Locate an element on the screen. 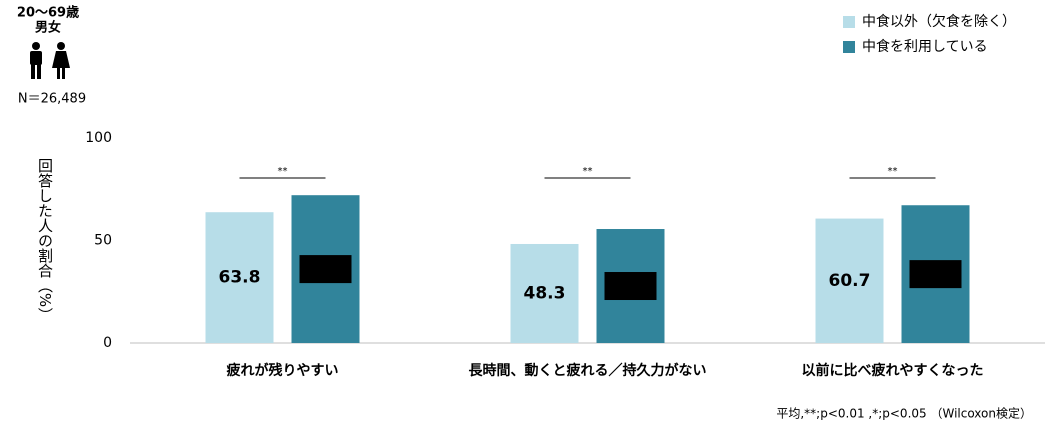  gender-label: 男女 is located at coordinates (48, 28).